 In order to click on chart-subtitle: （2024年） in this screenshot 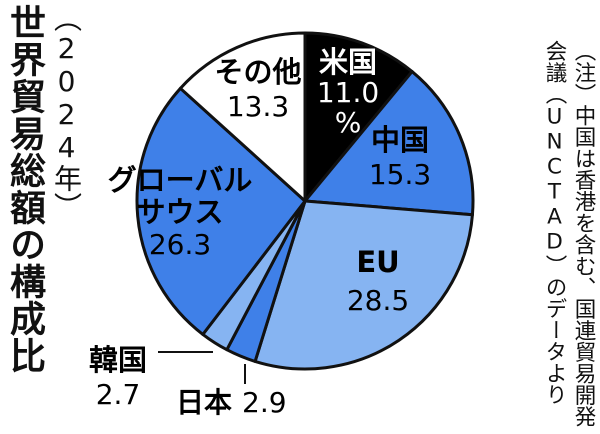, I will do `click(66, 112)`.